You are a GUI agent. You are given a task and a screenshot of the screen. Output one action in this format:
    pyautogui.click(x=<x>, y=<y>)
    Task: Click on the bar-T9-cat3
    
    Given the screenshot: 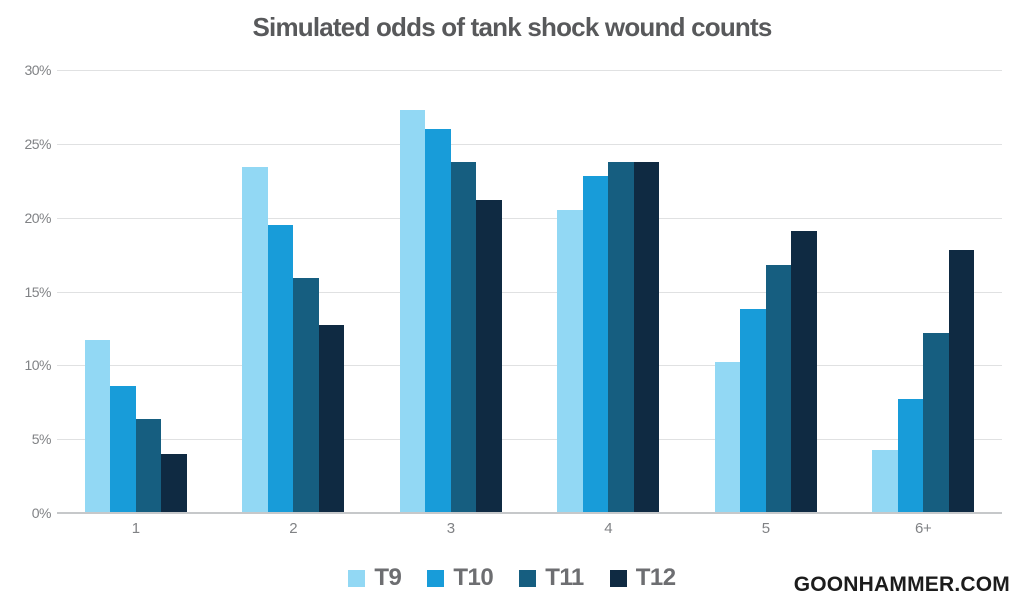 What is the action you would take?
    pyautogui.click(x=412, y=311)
    